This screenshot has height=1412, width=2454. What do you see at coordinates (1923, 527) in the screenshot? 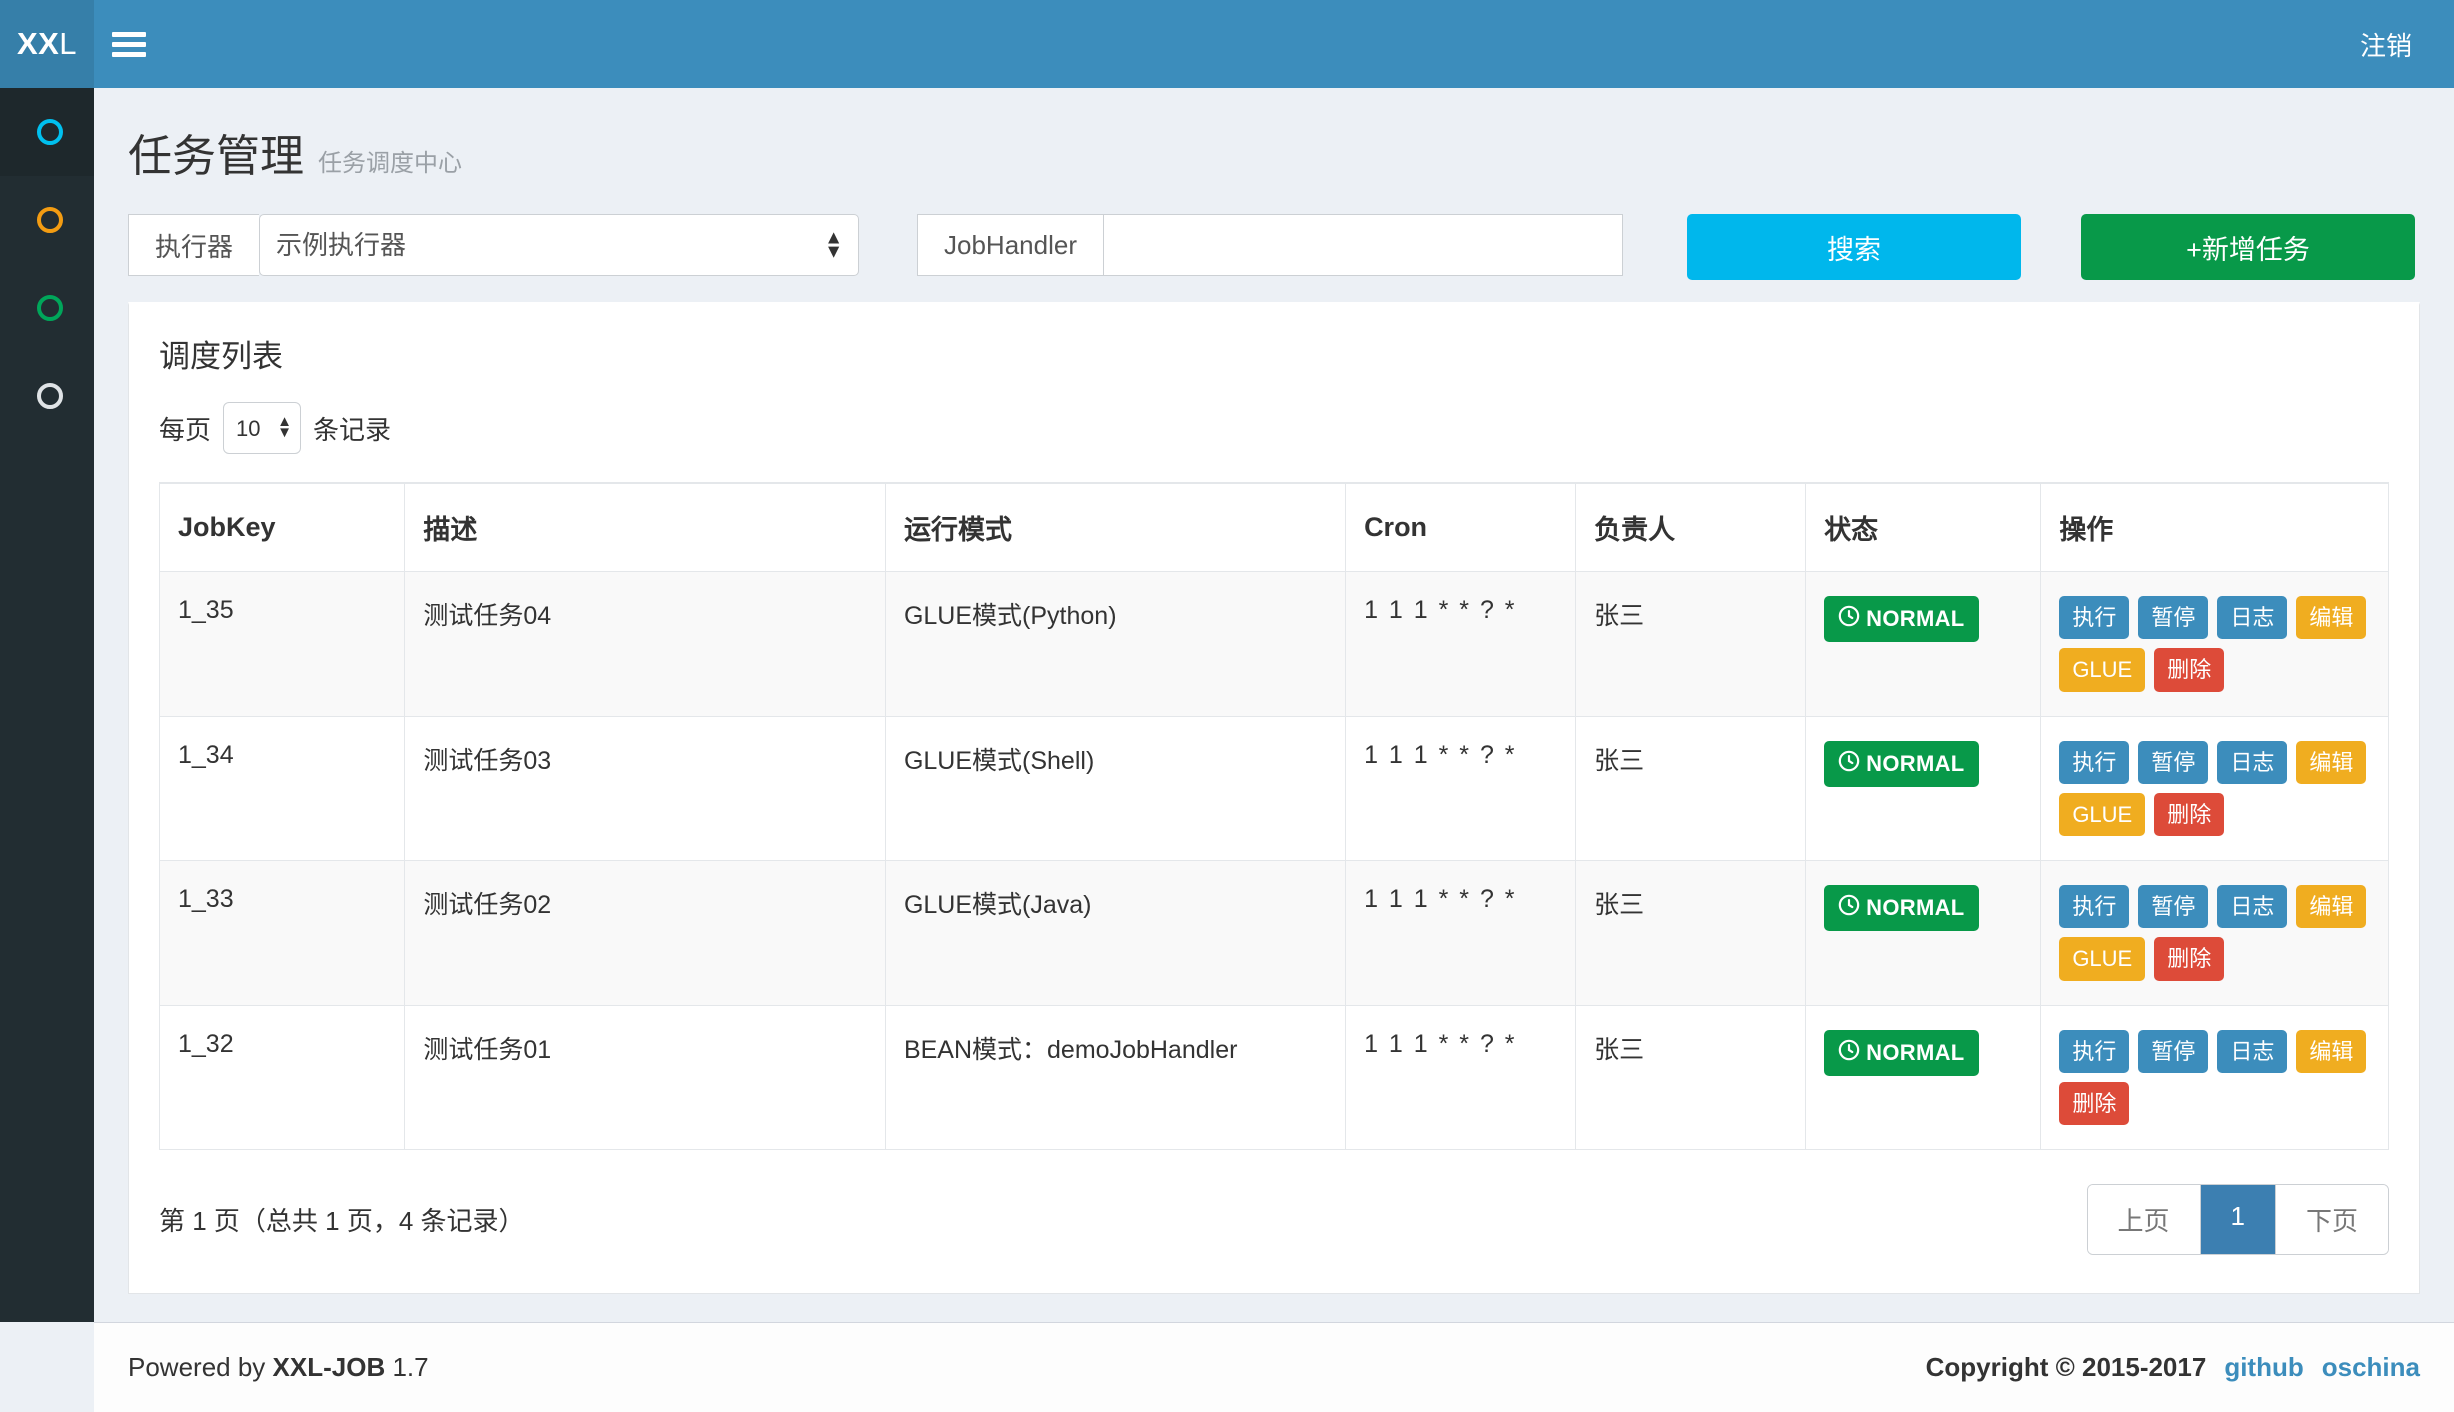
I see `column-header-status: 状态` at bounding box center [1923, 527].